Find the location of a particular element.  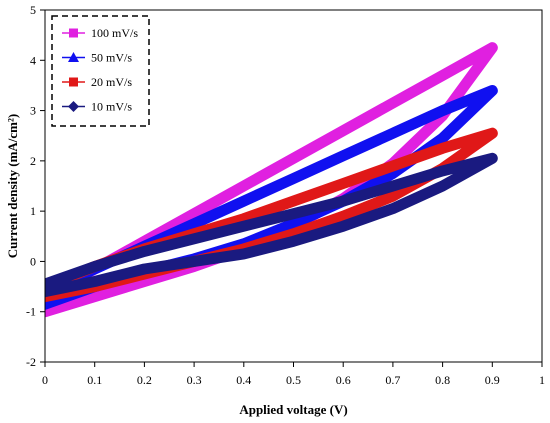

y-axis-title: Current density (mA/cm²) is located at coordinates (12, 186).